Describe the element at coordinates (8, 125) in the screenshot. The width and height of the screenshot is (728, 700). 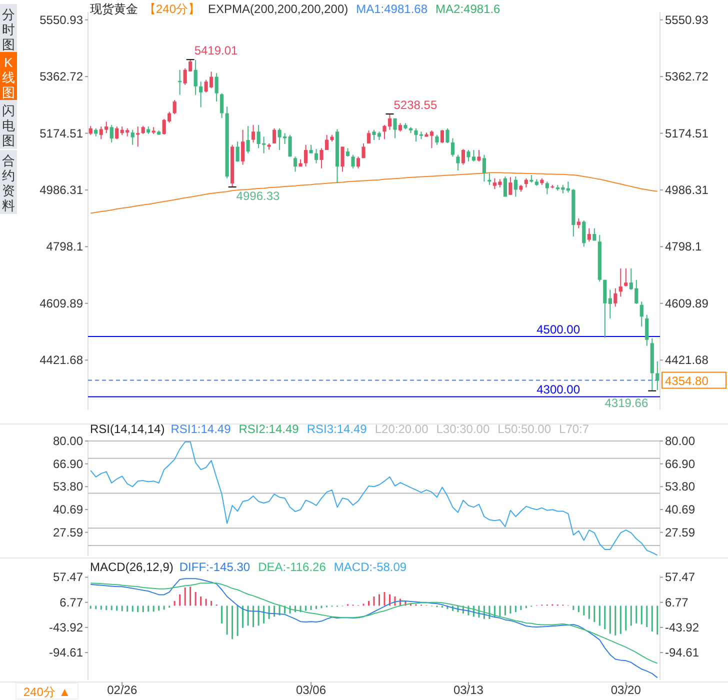
I see `text: 闪电图` at that location.